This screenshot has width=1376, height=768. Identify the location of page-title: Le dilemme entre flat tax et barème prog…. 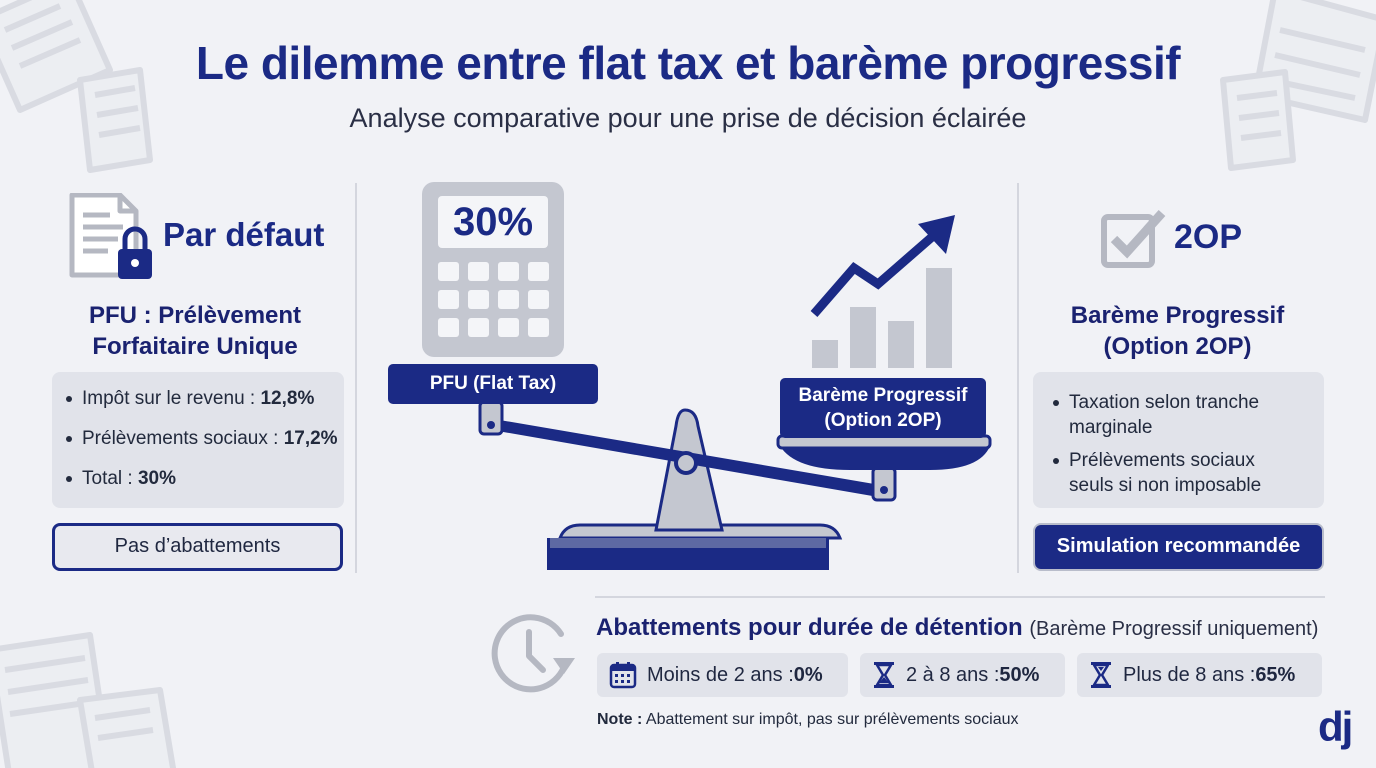
(688, 63).